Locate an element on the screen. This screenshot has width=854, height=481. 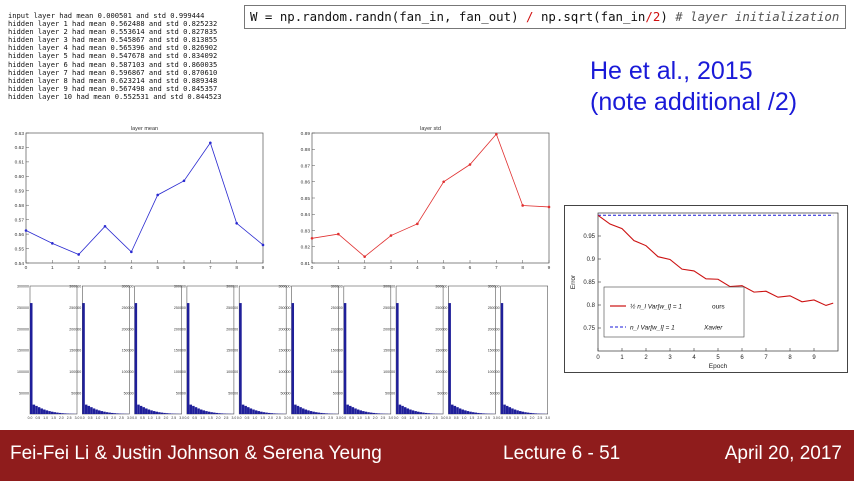
y-tick-label: 0.95 is located at coordinates (589, 237).